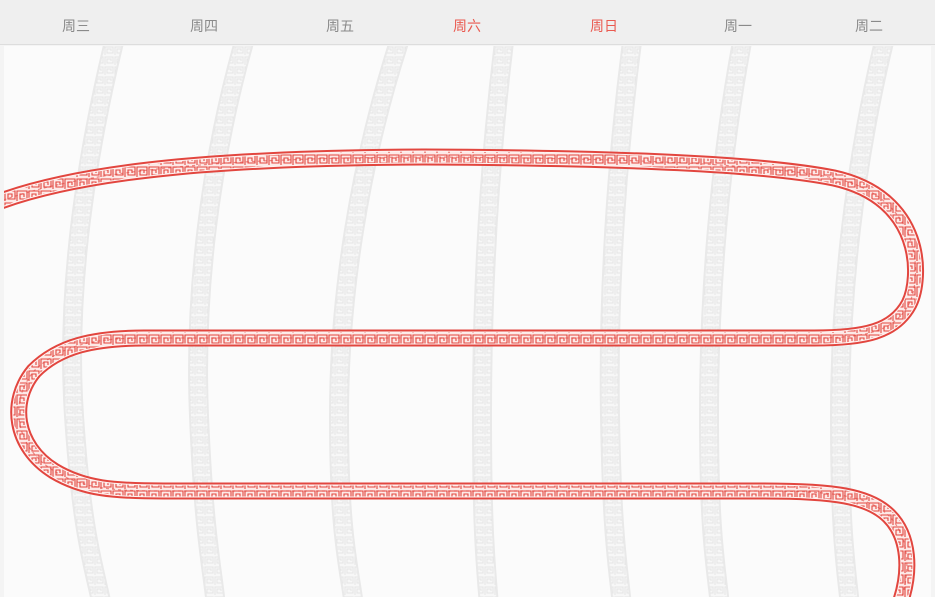 The image size is (935, 597). Describe the element at coordinates (368, 321) in the screenshot. I see `column-ribbon-friday` at that location.